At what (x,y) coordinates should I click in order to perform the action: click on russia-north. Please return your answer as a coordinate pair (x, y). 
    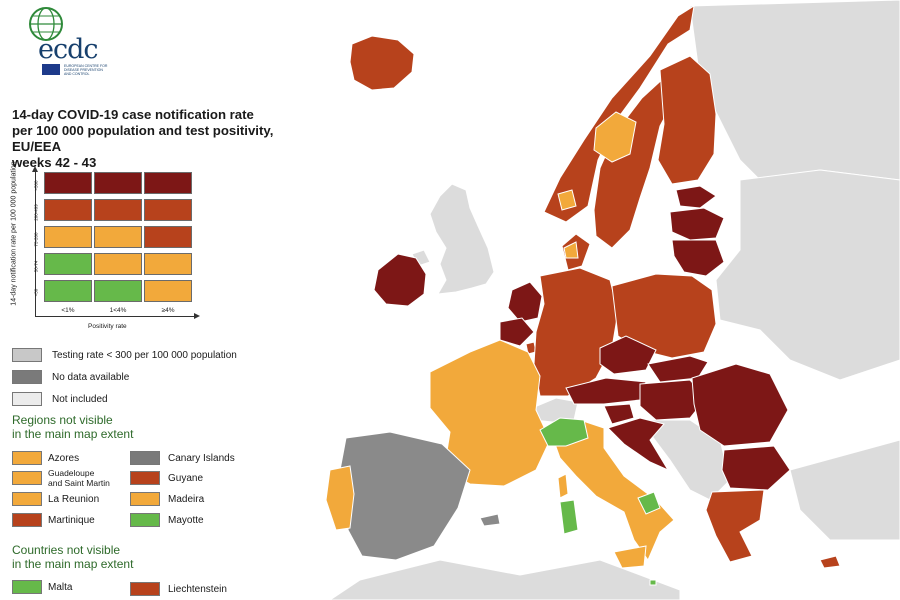
    Looking at the image, I should click on (794, 90).